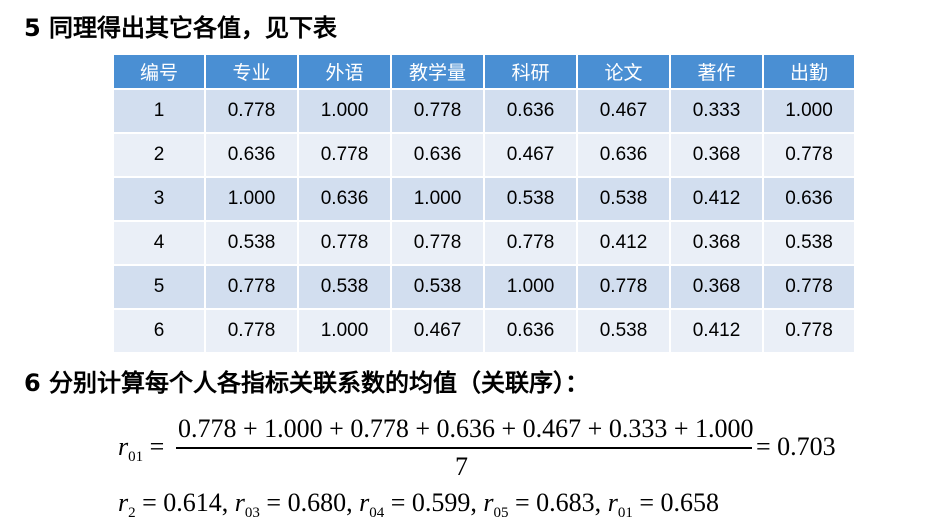 Image resolution: width=946 pixels, height=527 pixels. What do you see at coordinates (157, 446) in the screenshot?
I see `formula-equals: =` at bounding box center [157, 446].